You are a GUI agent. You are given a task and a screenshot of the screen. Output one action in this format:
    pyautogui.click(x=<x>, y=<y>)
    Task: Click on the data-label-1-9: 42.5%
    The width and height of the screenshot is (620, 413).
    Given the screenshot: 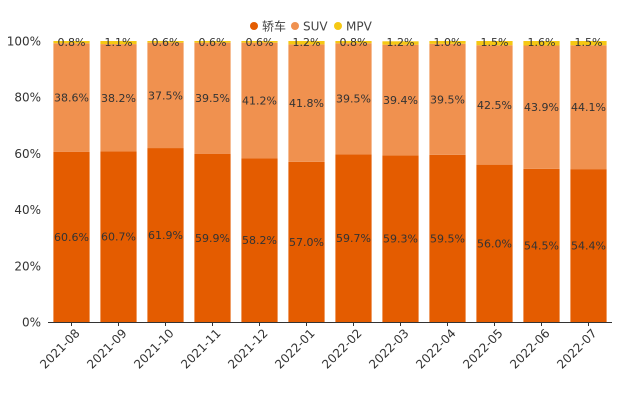 What is the action you would take?
    pyautogui.click(x=494, y=105)
    